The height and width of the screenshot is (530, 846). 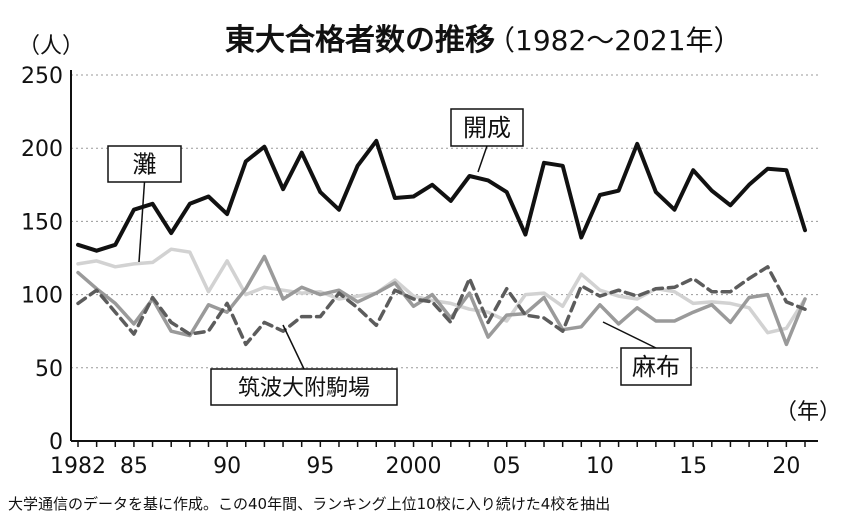 What do you see at coordinates (414, 466) in the screenshot?
I see `x-tick-label: 2000` at bounding box center [414, 466].